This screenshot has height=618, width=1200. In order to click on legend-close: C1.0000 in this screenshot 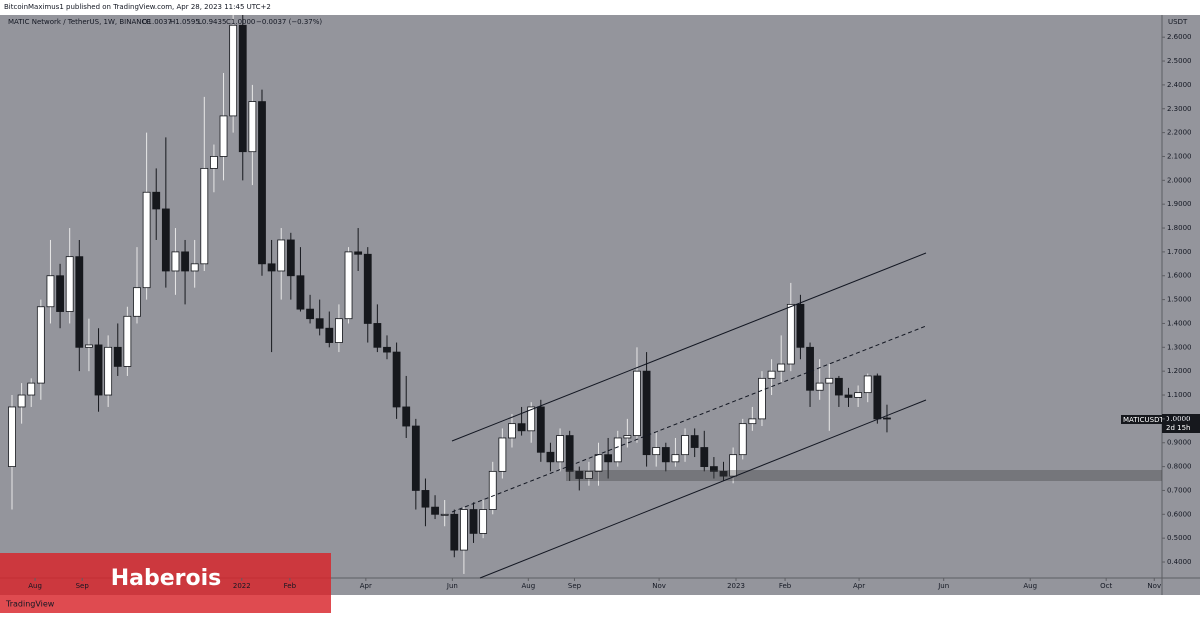, I will do `click(240, 22)`.